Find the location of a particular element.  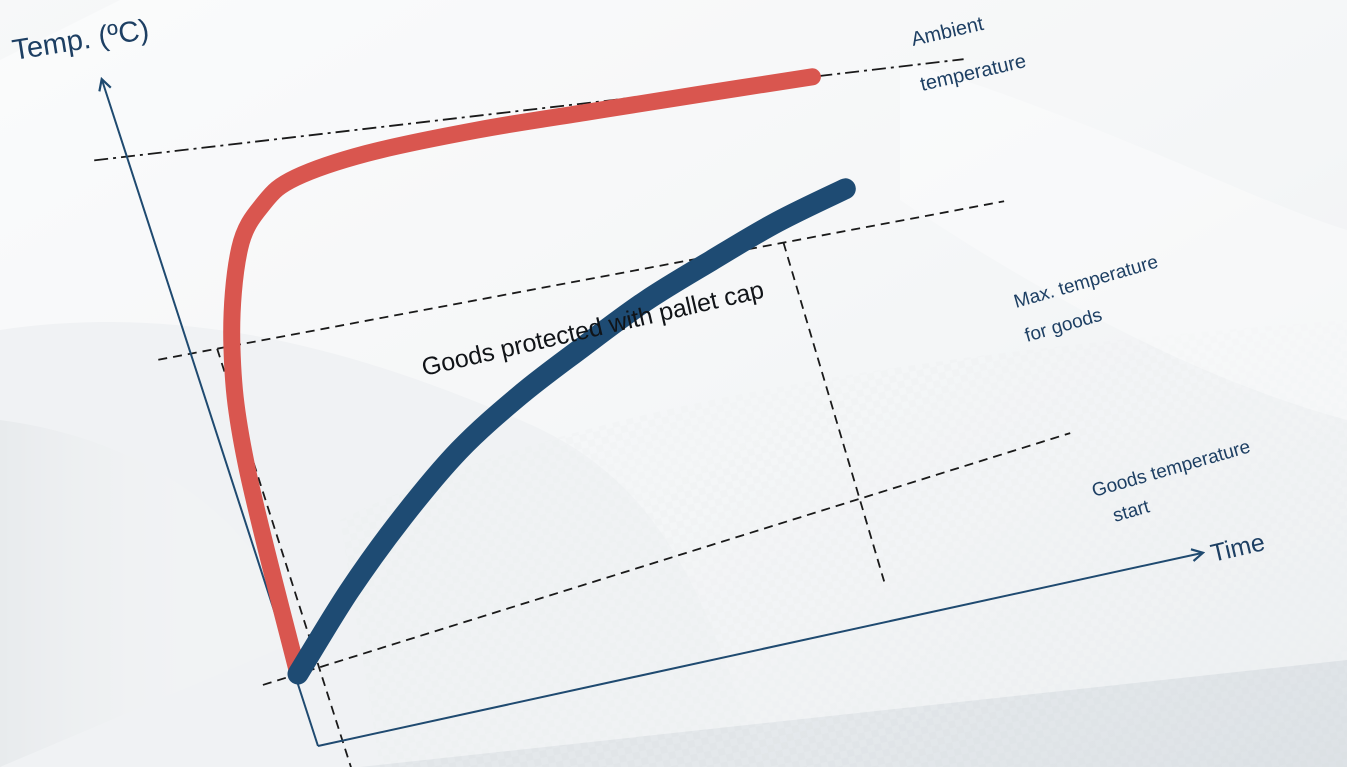

max-temp-label-line2: for goods is located at coordinates (1064, 326).